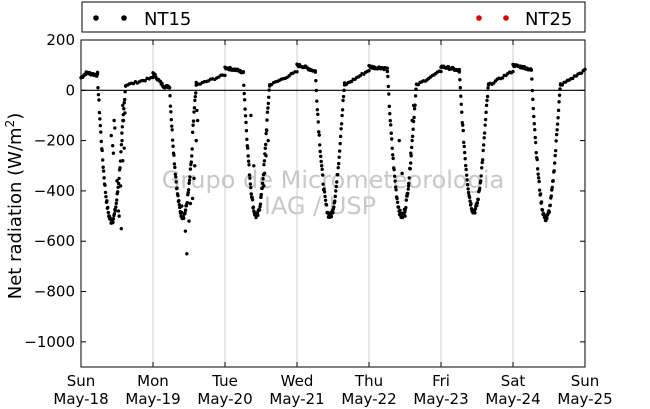  I want to click on watermark: Grupo de Micrometeorologia IAG / USP, so click(333, 193).